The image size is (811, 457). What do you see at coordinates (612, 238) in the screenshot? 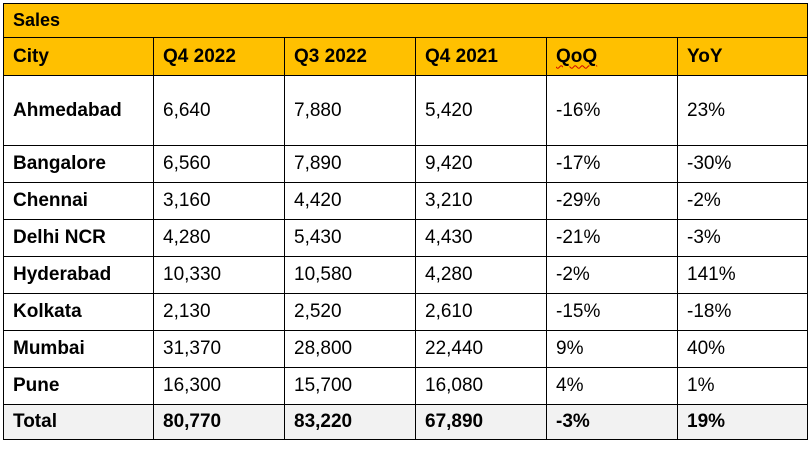
I see `cell-qoq: -21%` at bounding box center [612, 238].